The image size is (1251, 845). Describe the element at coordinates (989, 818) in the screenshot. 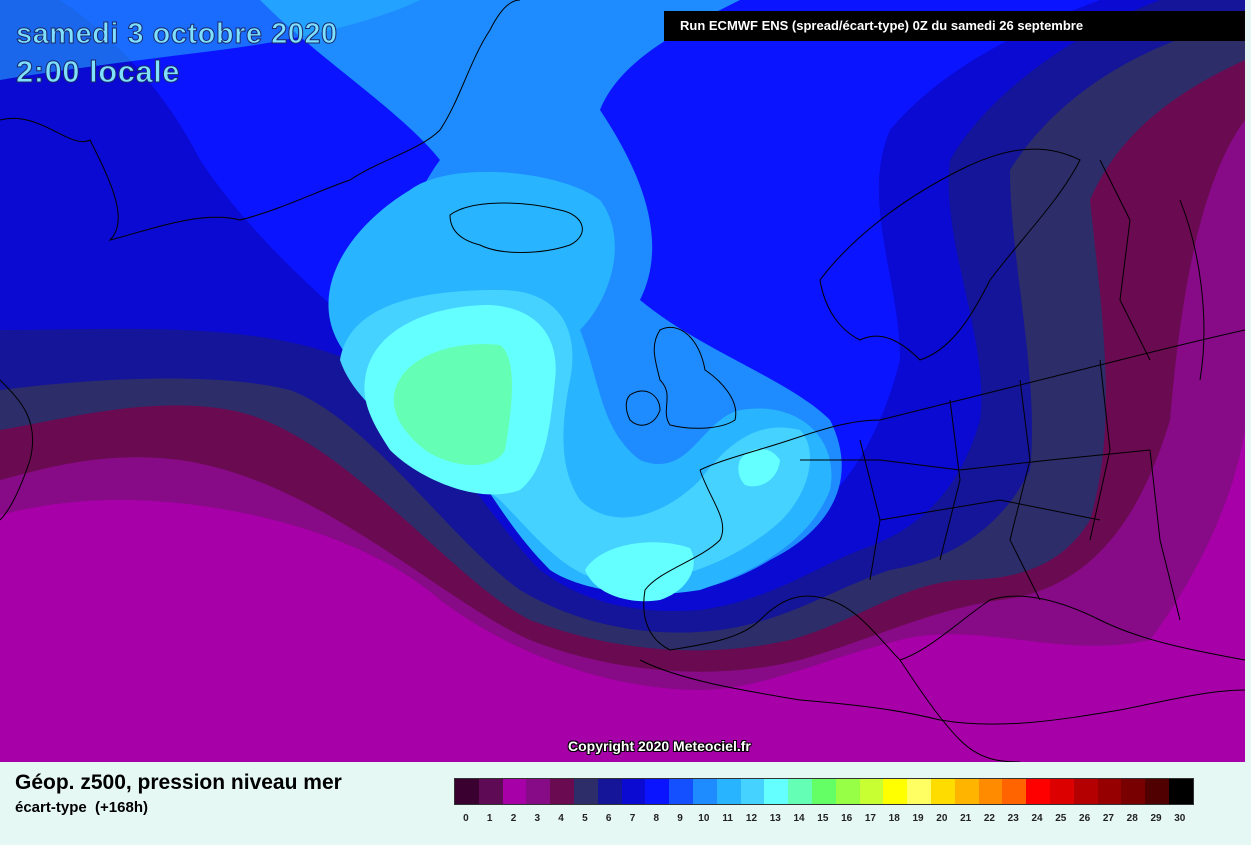

I see `legend-label: 22` at that location.